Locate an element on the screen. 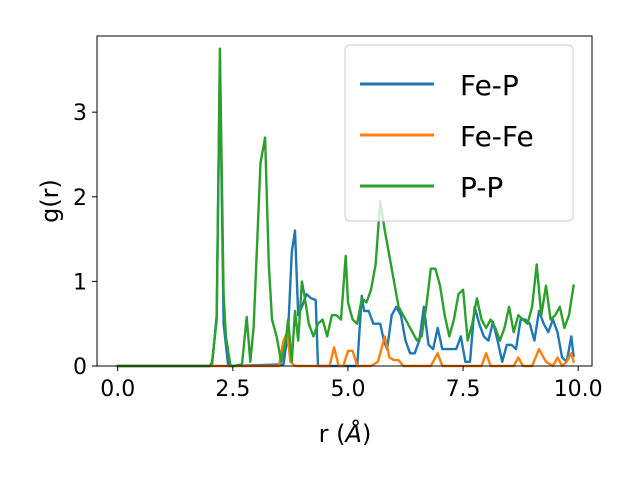 The image size is (640, 480). legend-label-p-p: P-P is located at coordinates (481, 187).